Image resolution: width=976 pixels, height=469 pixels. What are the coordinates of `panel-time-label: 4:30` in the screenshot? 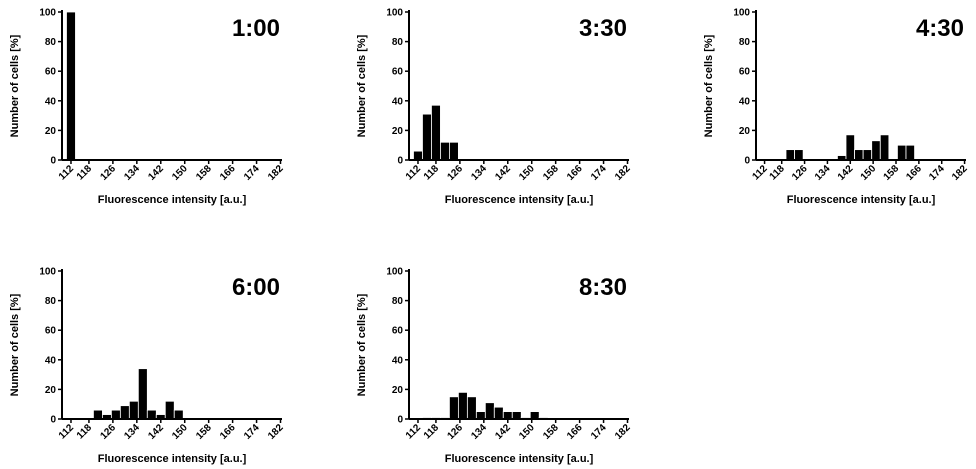 It's located at (940, 28).